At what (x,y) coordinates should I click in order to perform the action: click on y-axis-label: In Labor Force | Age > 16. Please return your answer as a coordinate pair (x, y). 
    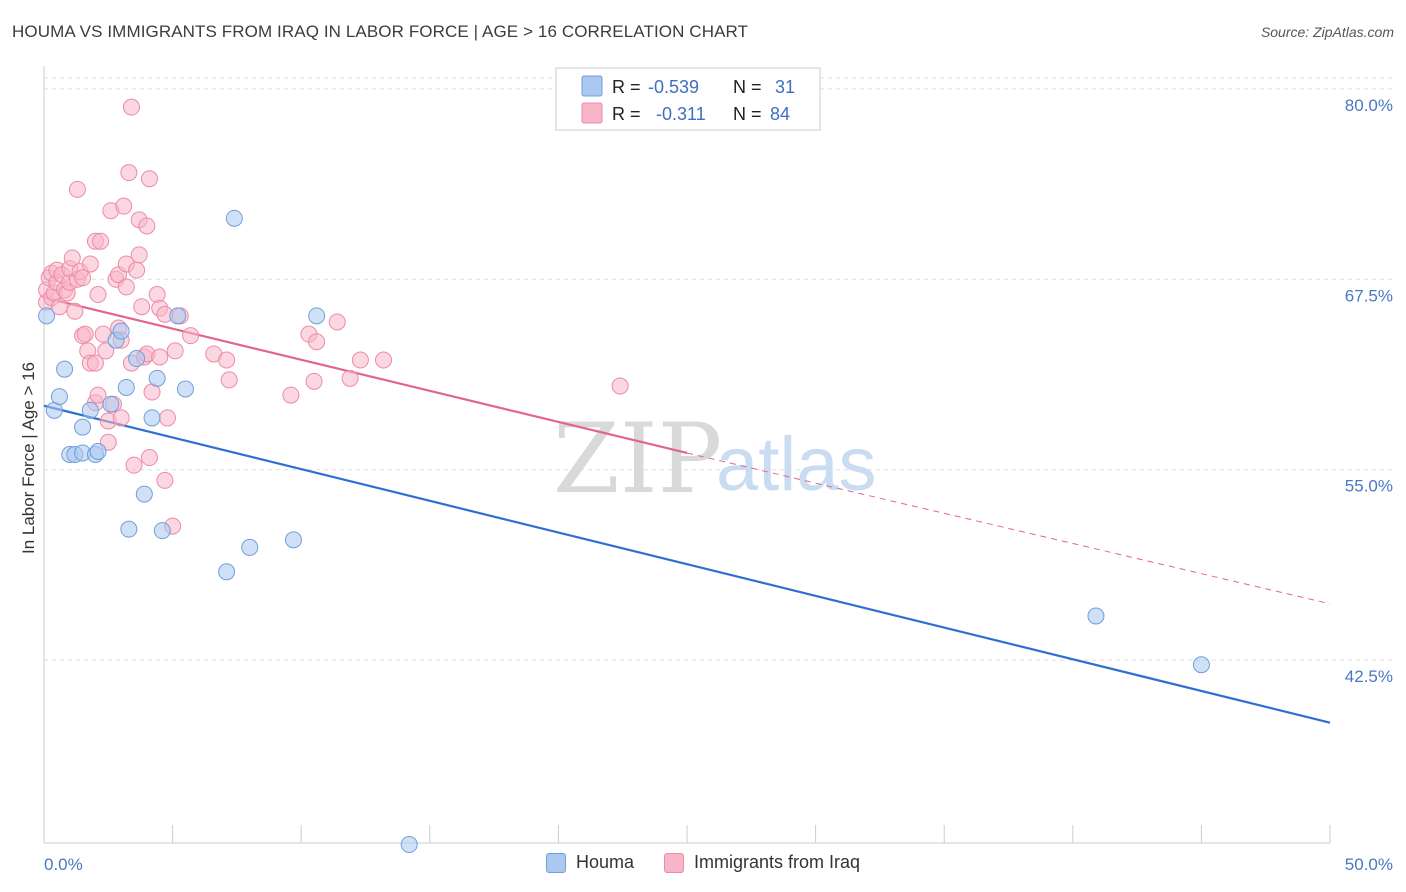
    Looking at the image, I should click on (28, 458).